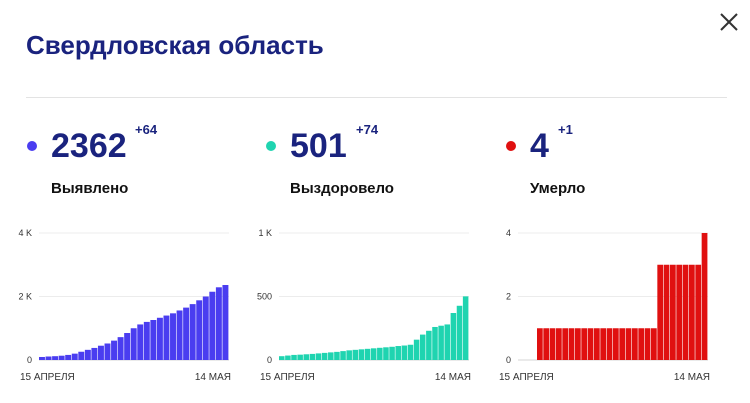 The height and width of the screenshot is (403, 750). Describe the element at coordinates (565, 129) in the screenshot. I see `deaths-delta: +1` at that location.